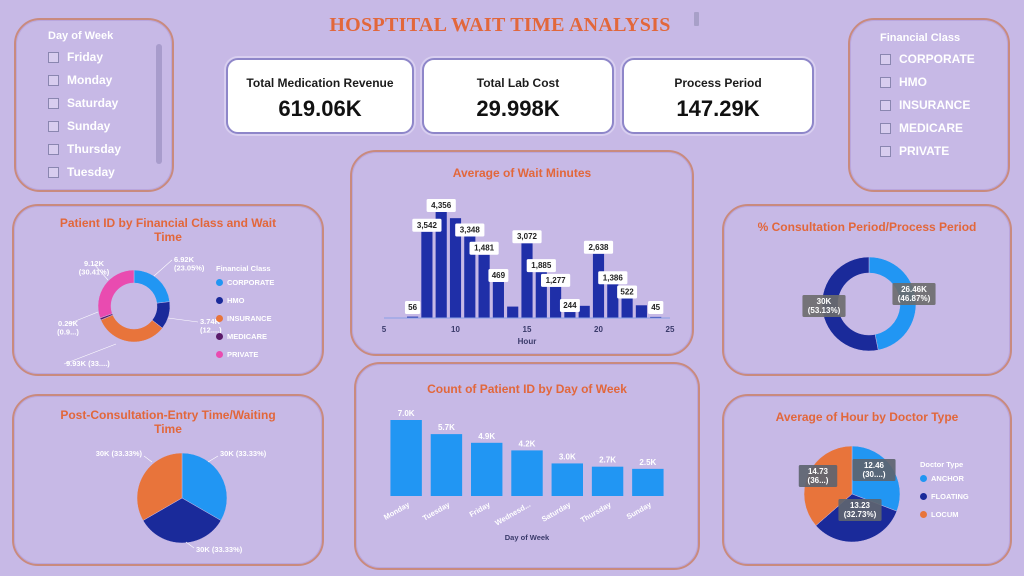  Describe the element at coordinates (249, 318) in the screenshot. I see `legend-label: INSURANCE` at that location.